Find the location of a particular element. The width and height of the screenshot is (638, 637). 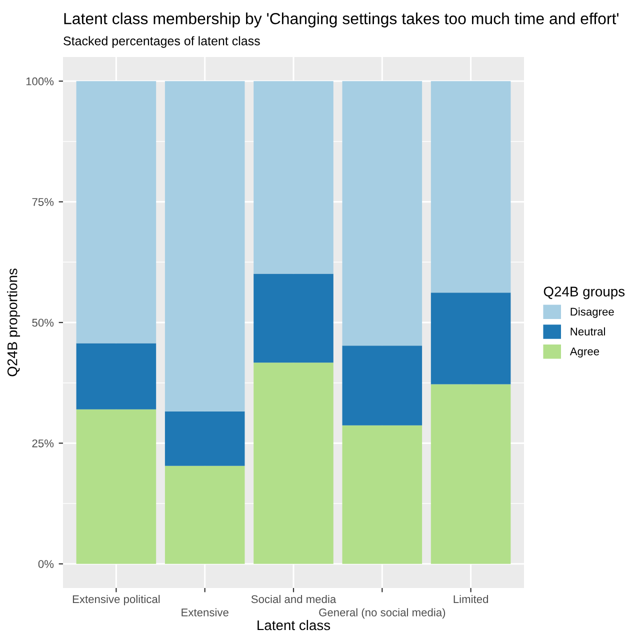

y-tick-label: 25% is located at coordinates (43, 443).